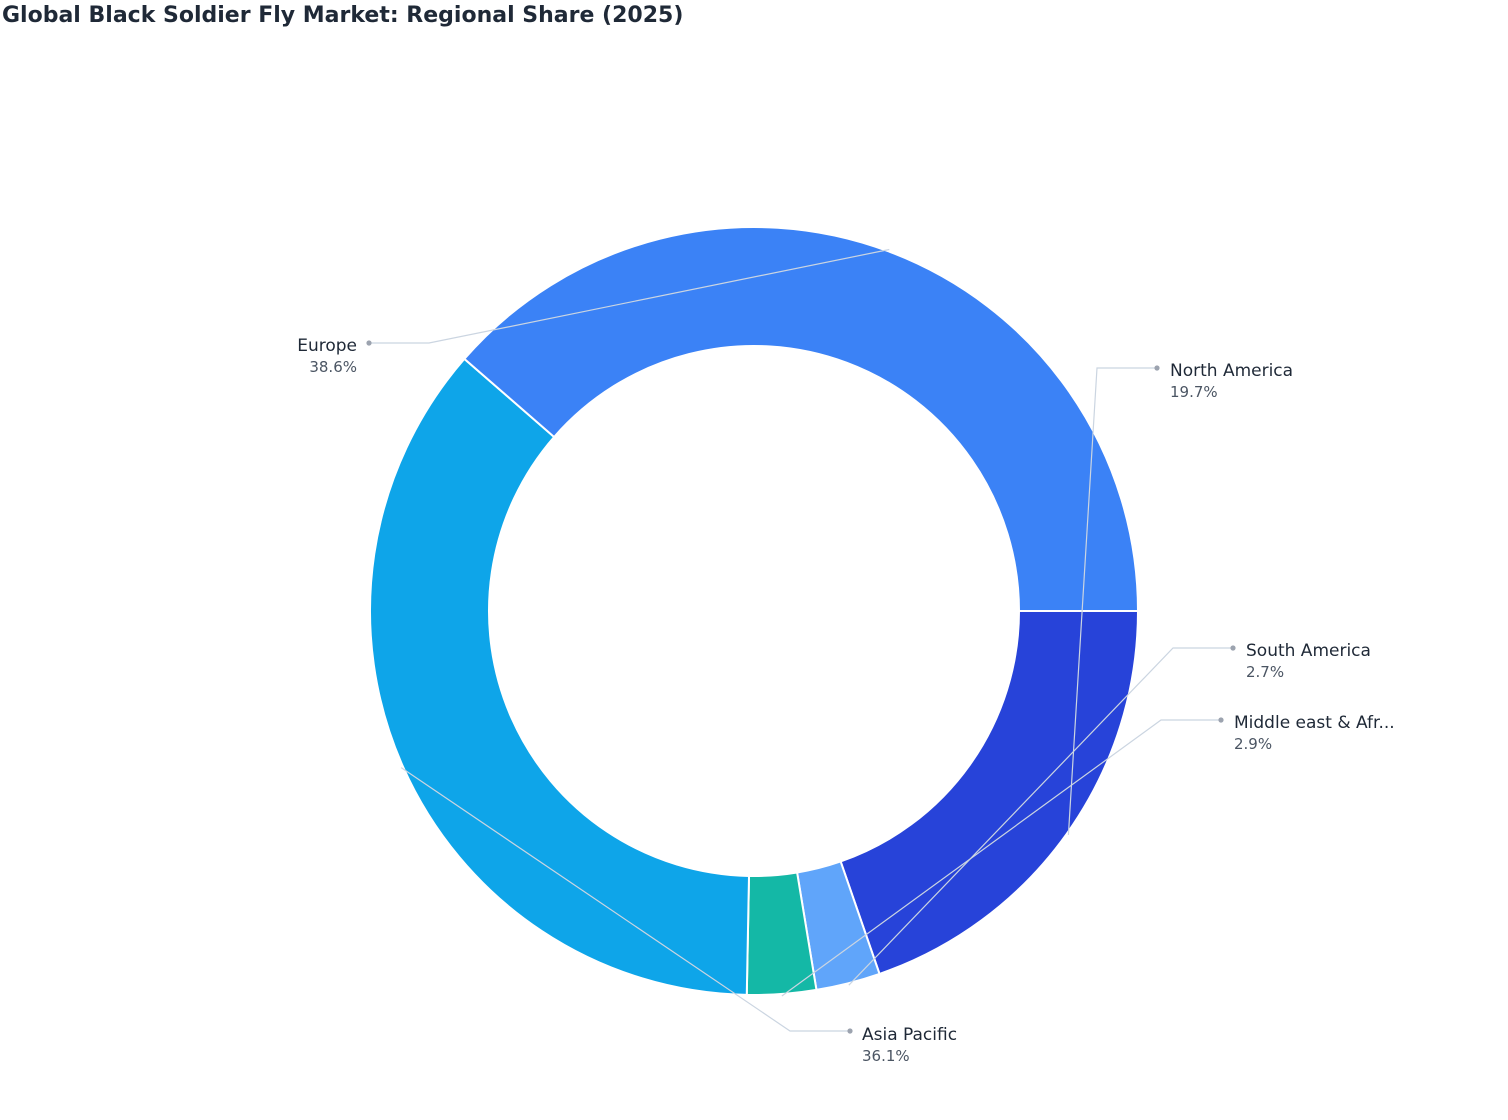 The image size is (1508, 1120). Describe the element at coordinates (629, 296) in the screenshot. I see `leader-line-europe` at that location.